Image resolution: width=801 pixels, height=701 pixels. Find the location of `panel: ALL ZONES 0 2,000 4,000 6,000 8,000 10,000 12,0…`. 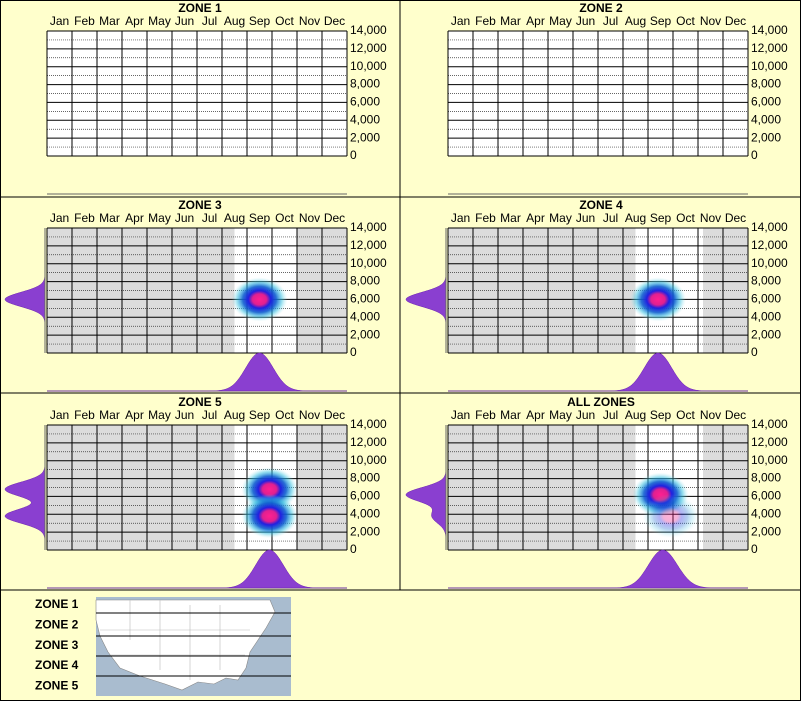

panel: ALL ZONES 0 2,000 4,000 6,000 8,000 10,000 12,0… is located at coordinates (596, 492).